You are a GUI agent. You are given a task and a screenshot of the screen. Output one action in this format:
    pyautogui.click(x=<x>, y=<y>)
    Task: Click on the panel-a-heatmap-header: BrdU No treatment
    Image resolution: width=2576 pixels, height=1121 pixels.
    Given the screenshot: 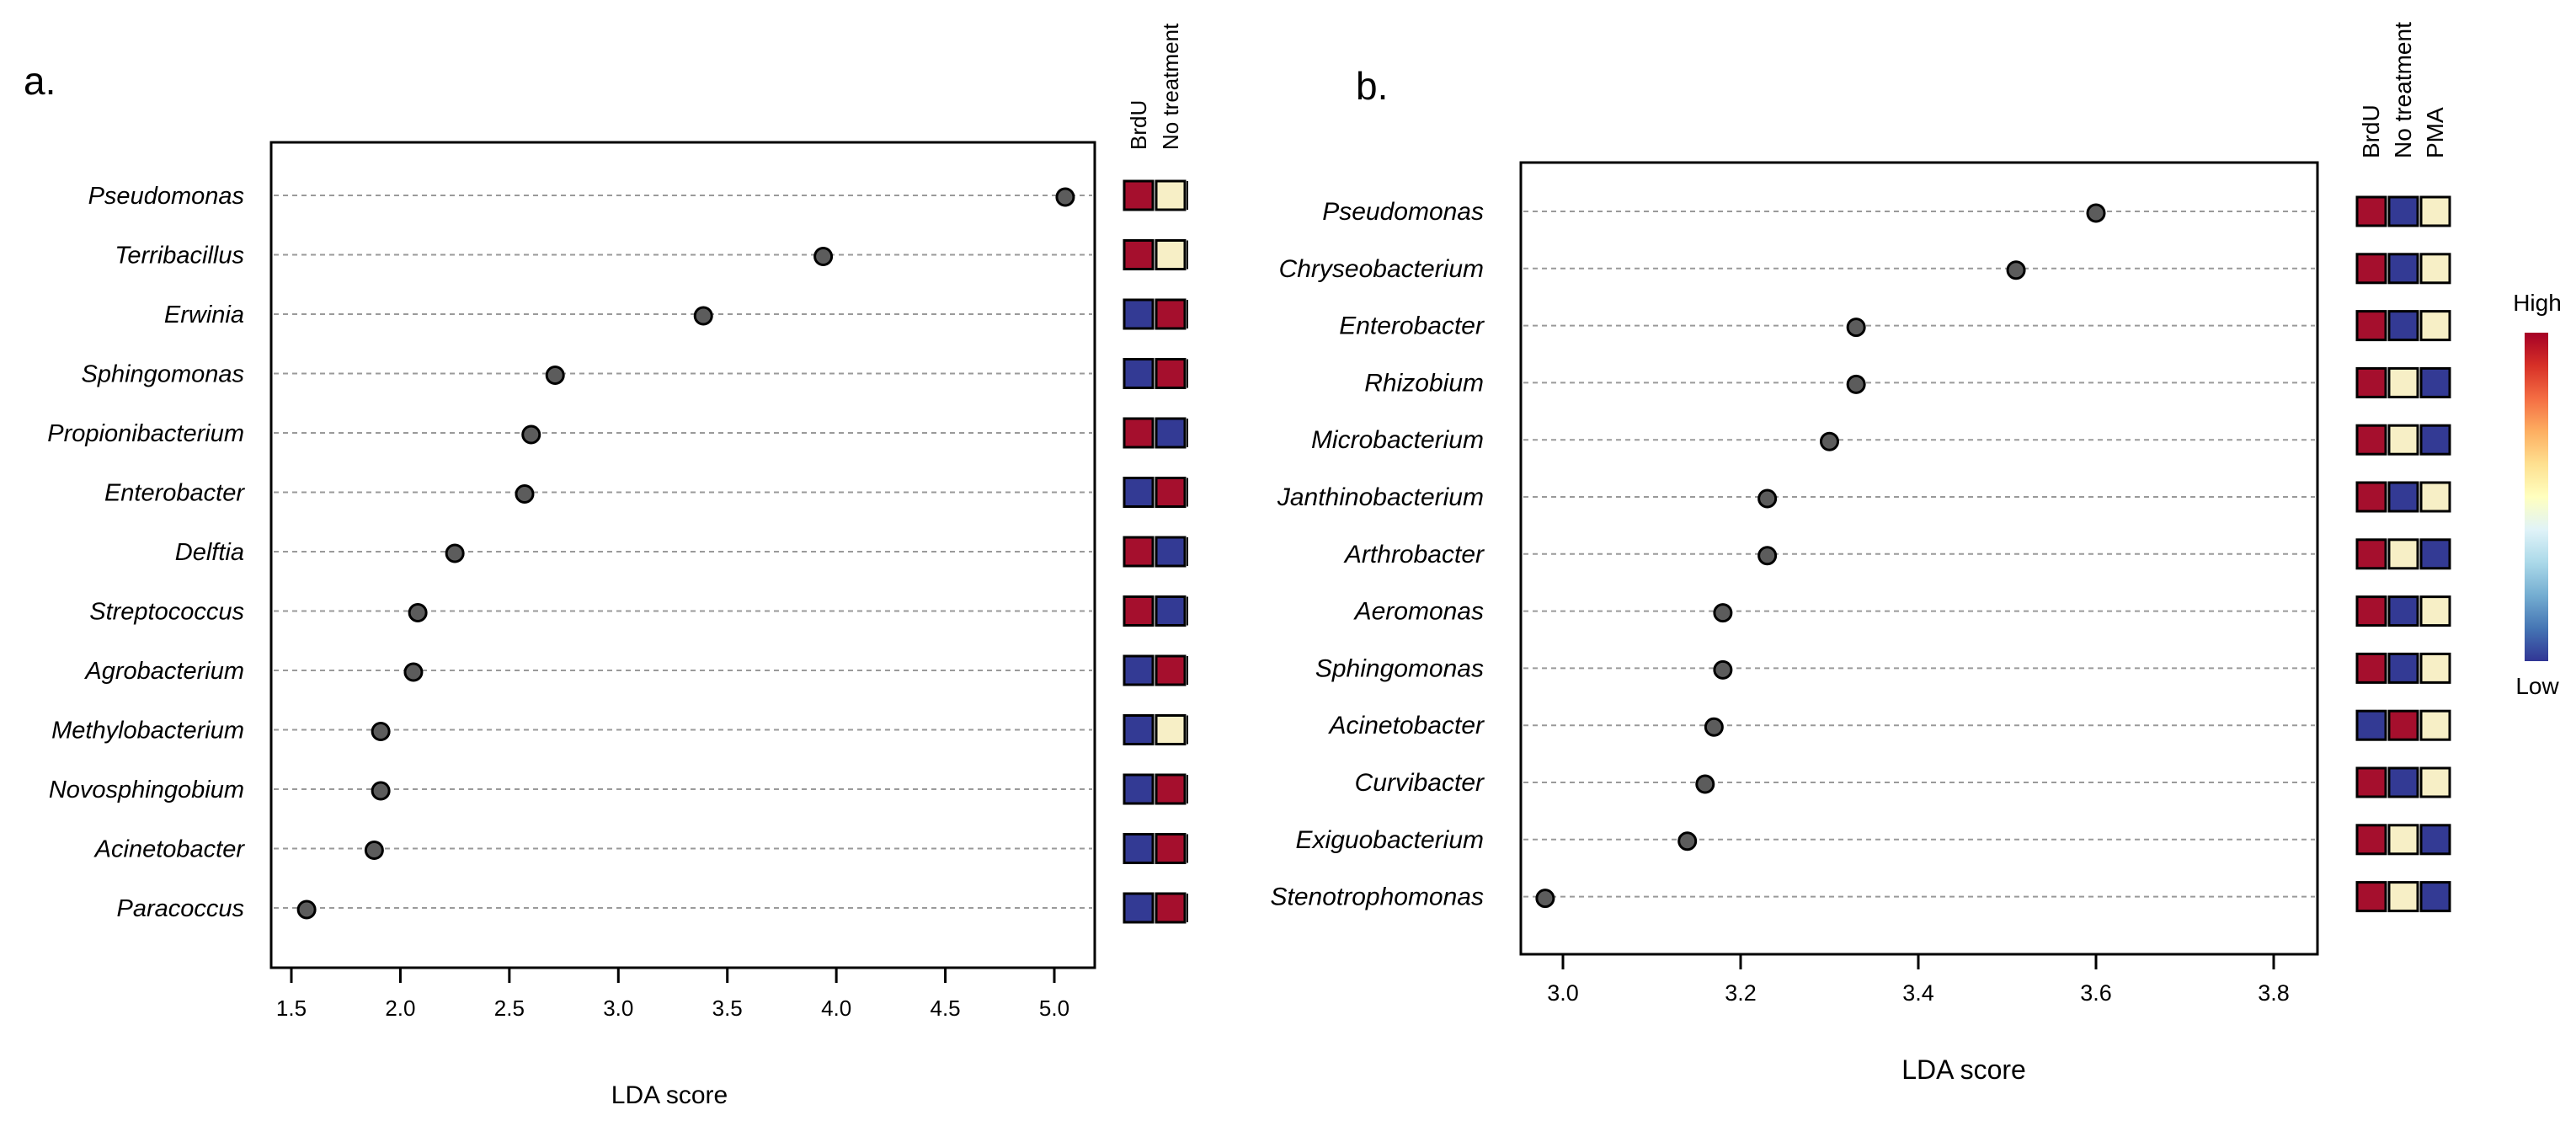 What is the action you would take?
    pyautogui.click(x=1154, y=87)
    